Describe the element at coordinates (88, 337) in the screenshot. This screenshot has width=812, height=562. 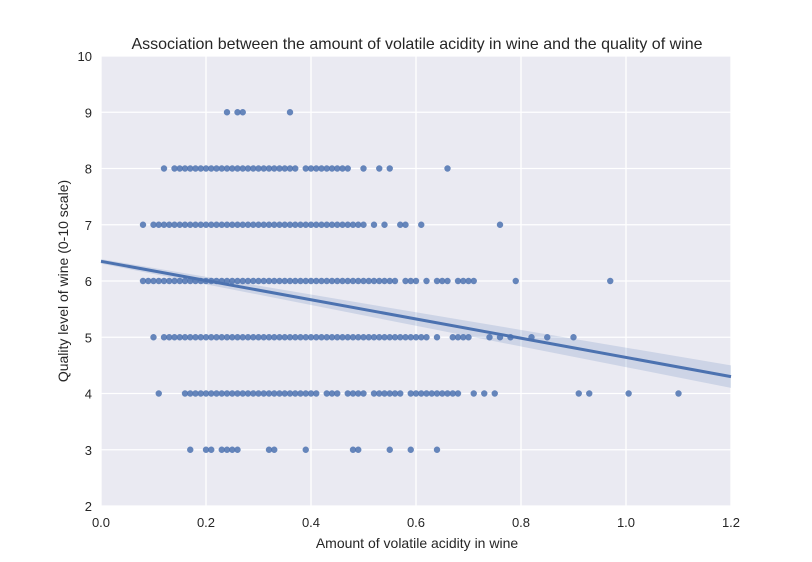
I see `y-tick-label: 5` at that location.